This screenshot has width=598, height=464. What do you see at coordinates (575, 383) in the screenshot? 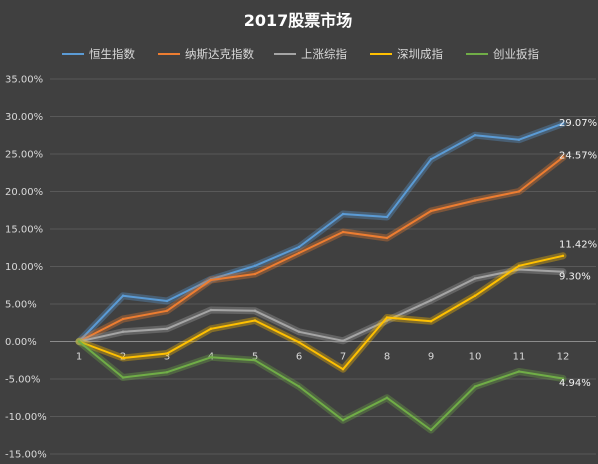
I see `data-label: 4.94%` at bounding box center [575, 383].